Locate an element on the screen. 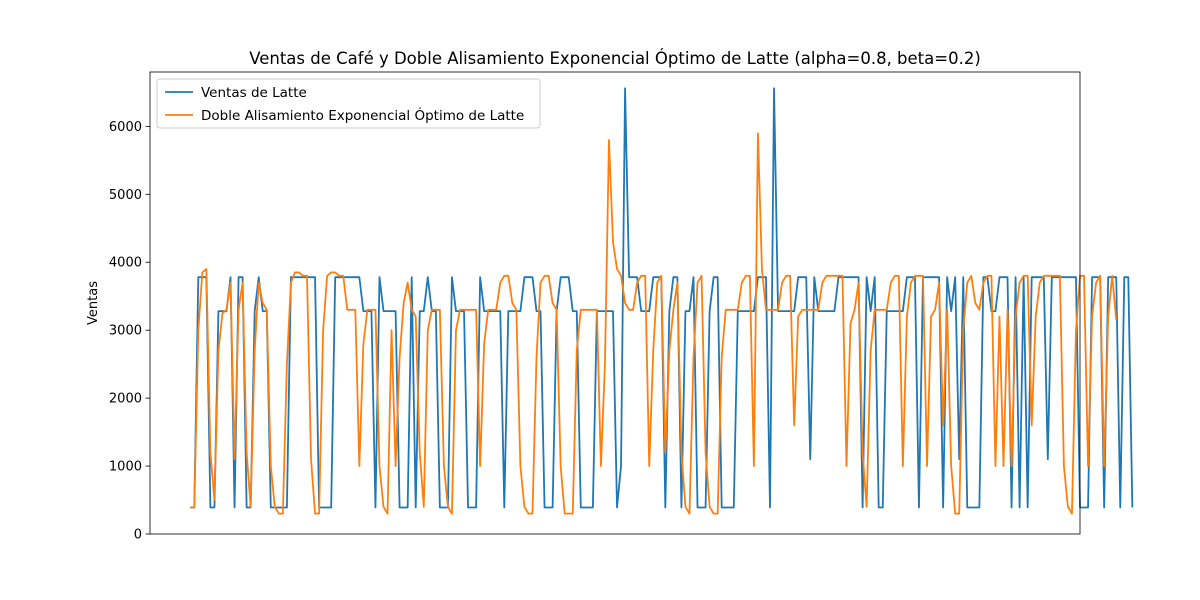 Image resolution: width=1200 pixels, height=600 pixels. y-tick-label: 1000 is located at coordinates (125, 467).